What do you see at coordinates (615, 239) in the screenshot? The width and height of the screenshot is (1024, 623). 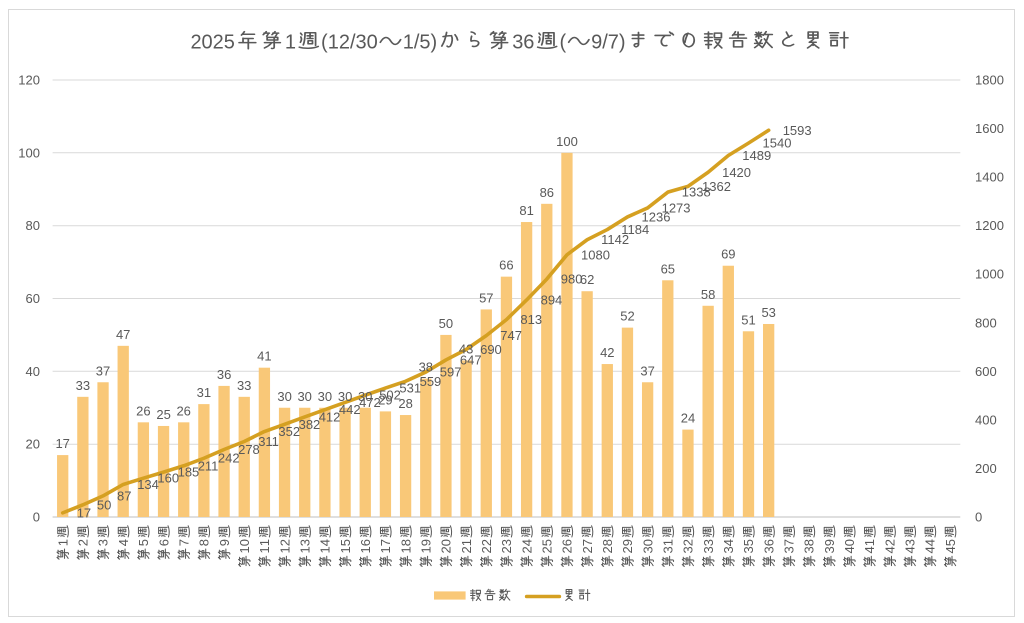 I see `svg-text: 1142` at bounding box center [615, 239].